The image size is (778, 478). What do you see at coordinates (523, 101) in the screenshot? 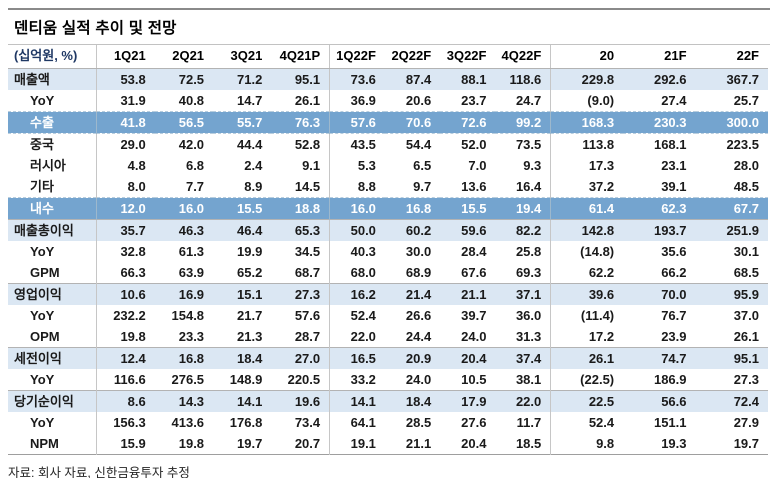
I see `cell: 24.7` at bounding box center [523, 101].